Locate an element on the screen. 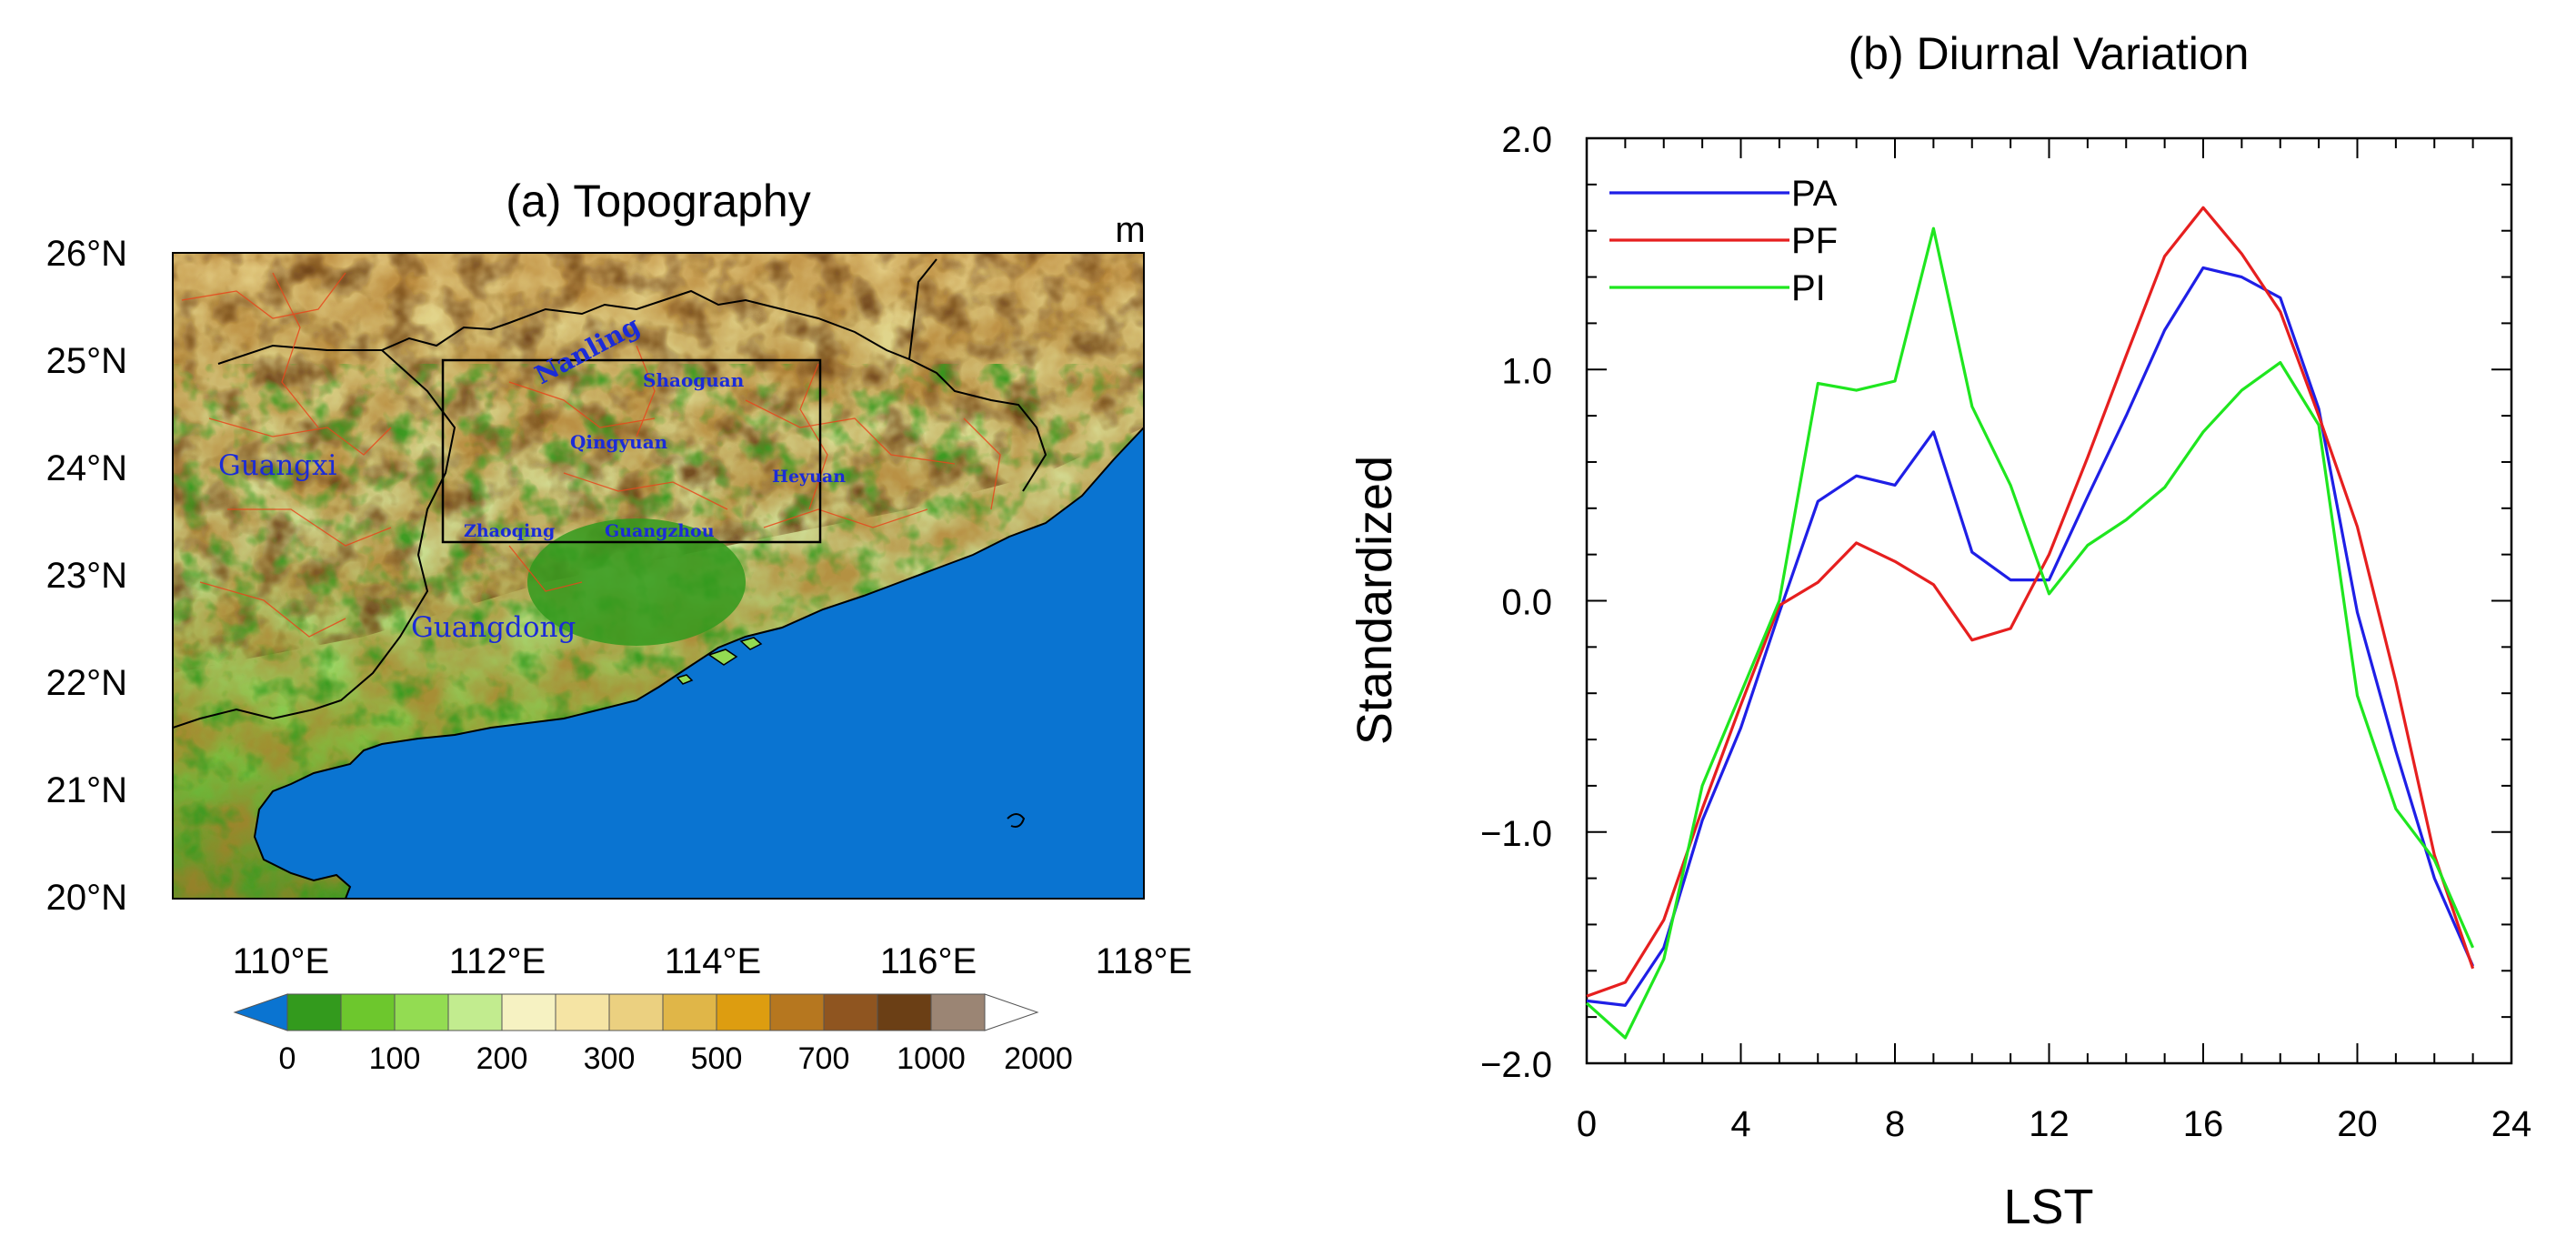 Image resolution: width=2576 pixels, height=1257 pixels. label-zhaoqing: Zhaoqing is located at coordinates (510, 531).